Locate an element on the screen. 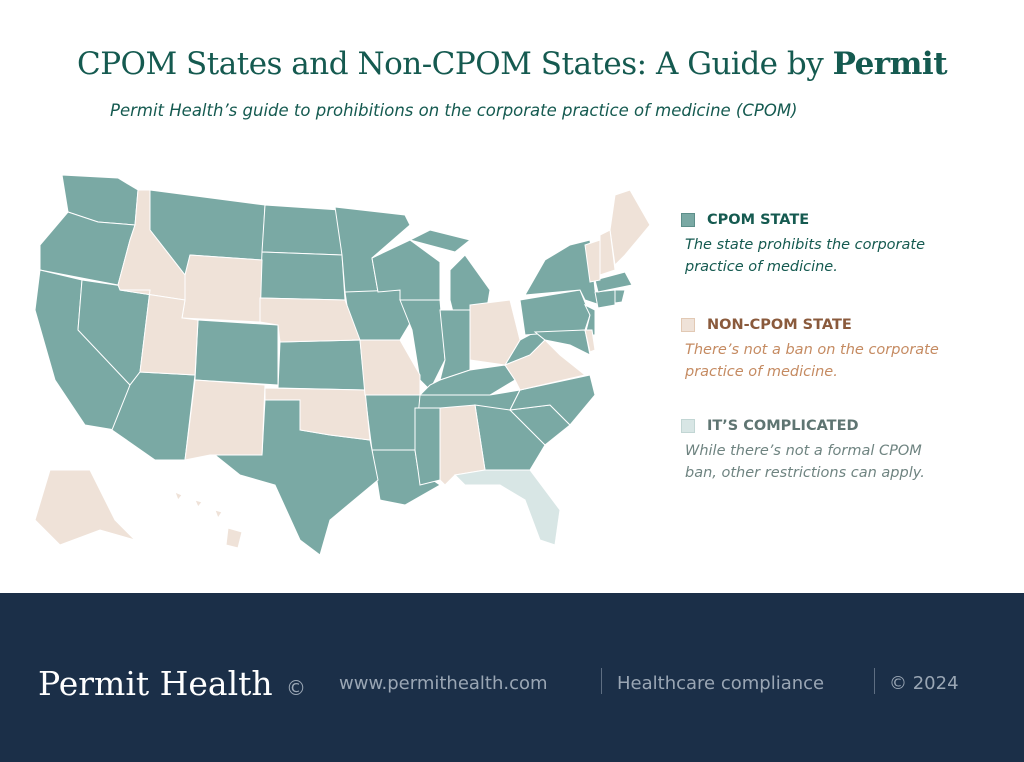  state-de is located at coordinates (590, 341).